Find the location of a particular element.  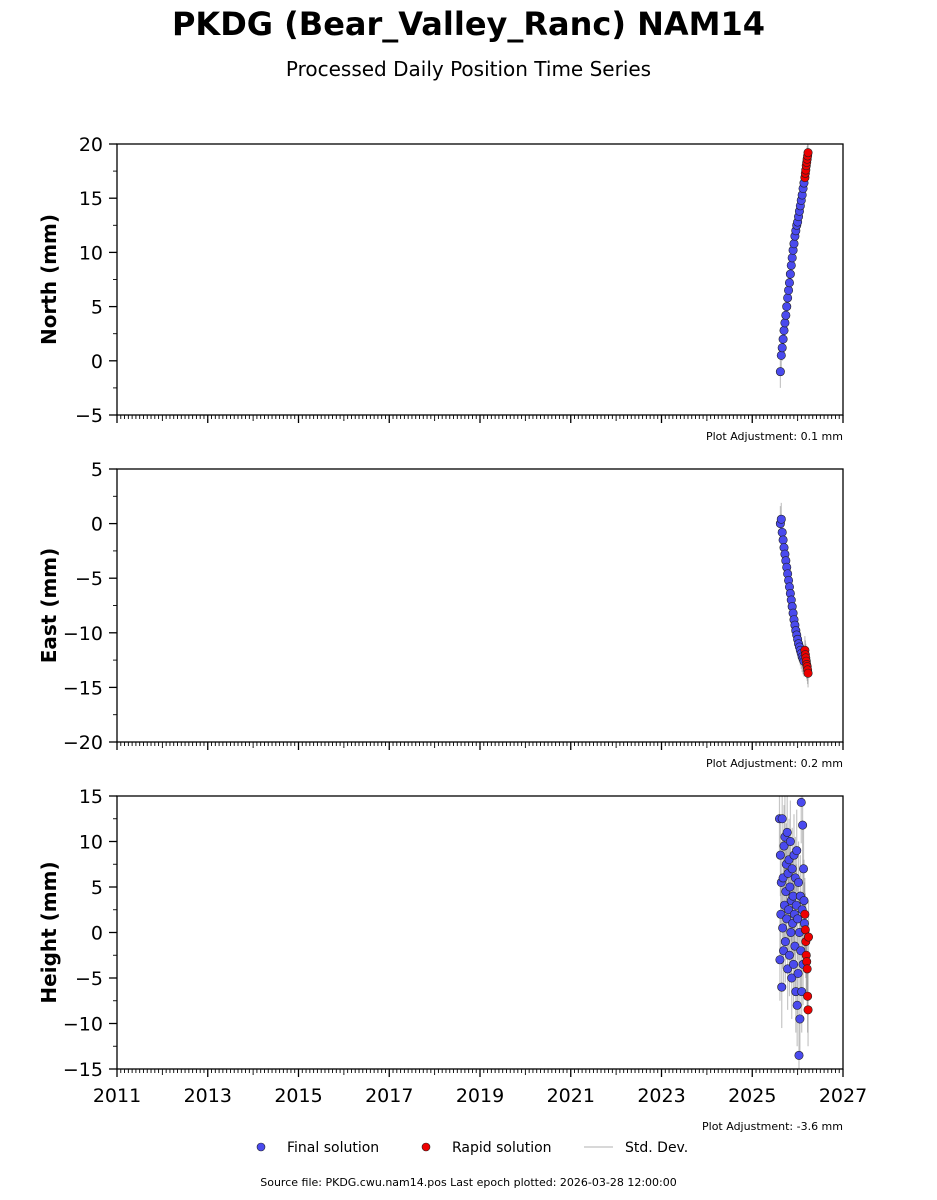

plot-data-east is located at coordinates (794, 595).